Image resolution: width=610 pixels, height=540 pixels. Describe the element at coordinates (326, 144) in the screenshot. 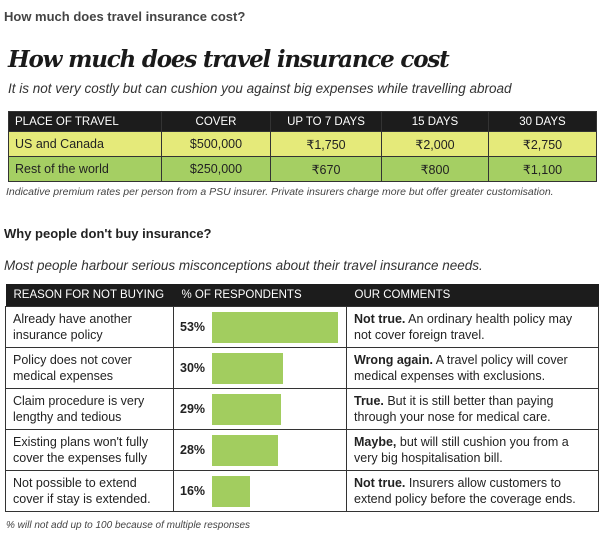

I see `cell: ₹1,750` at that location.